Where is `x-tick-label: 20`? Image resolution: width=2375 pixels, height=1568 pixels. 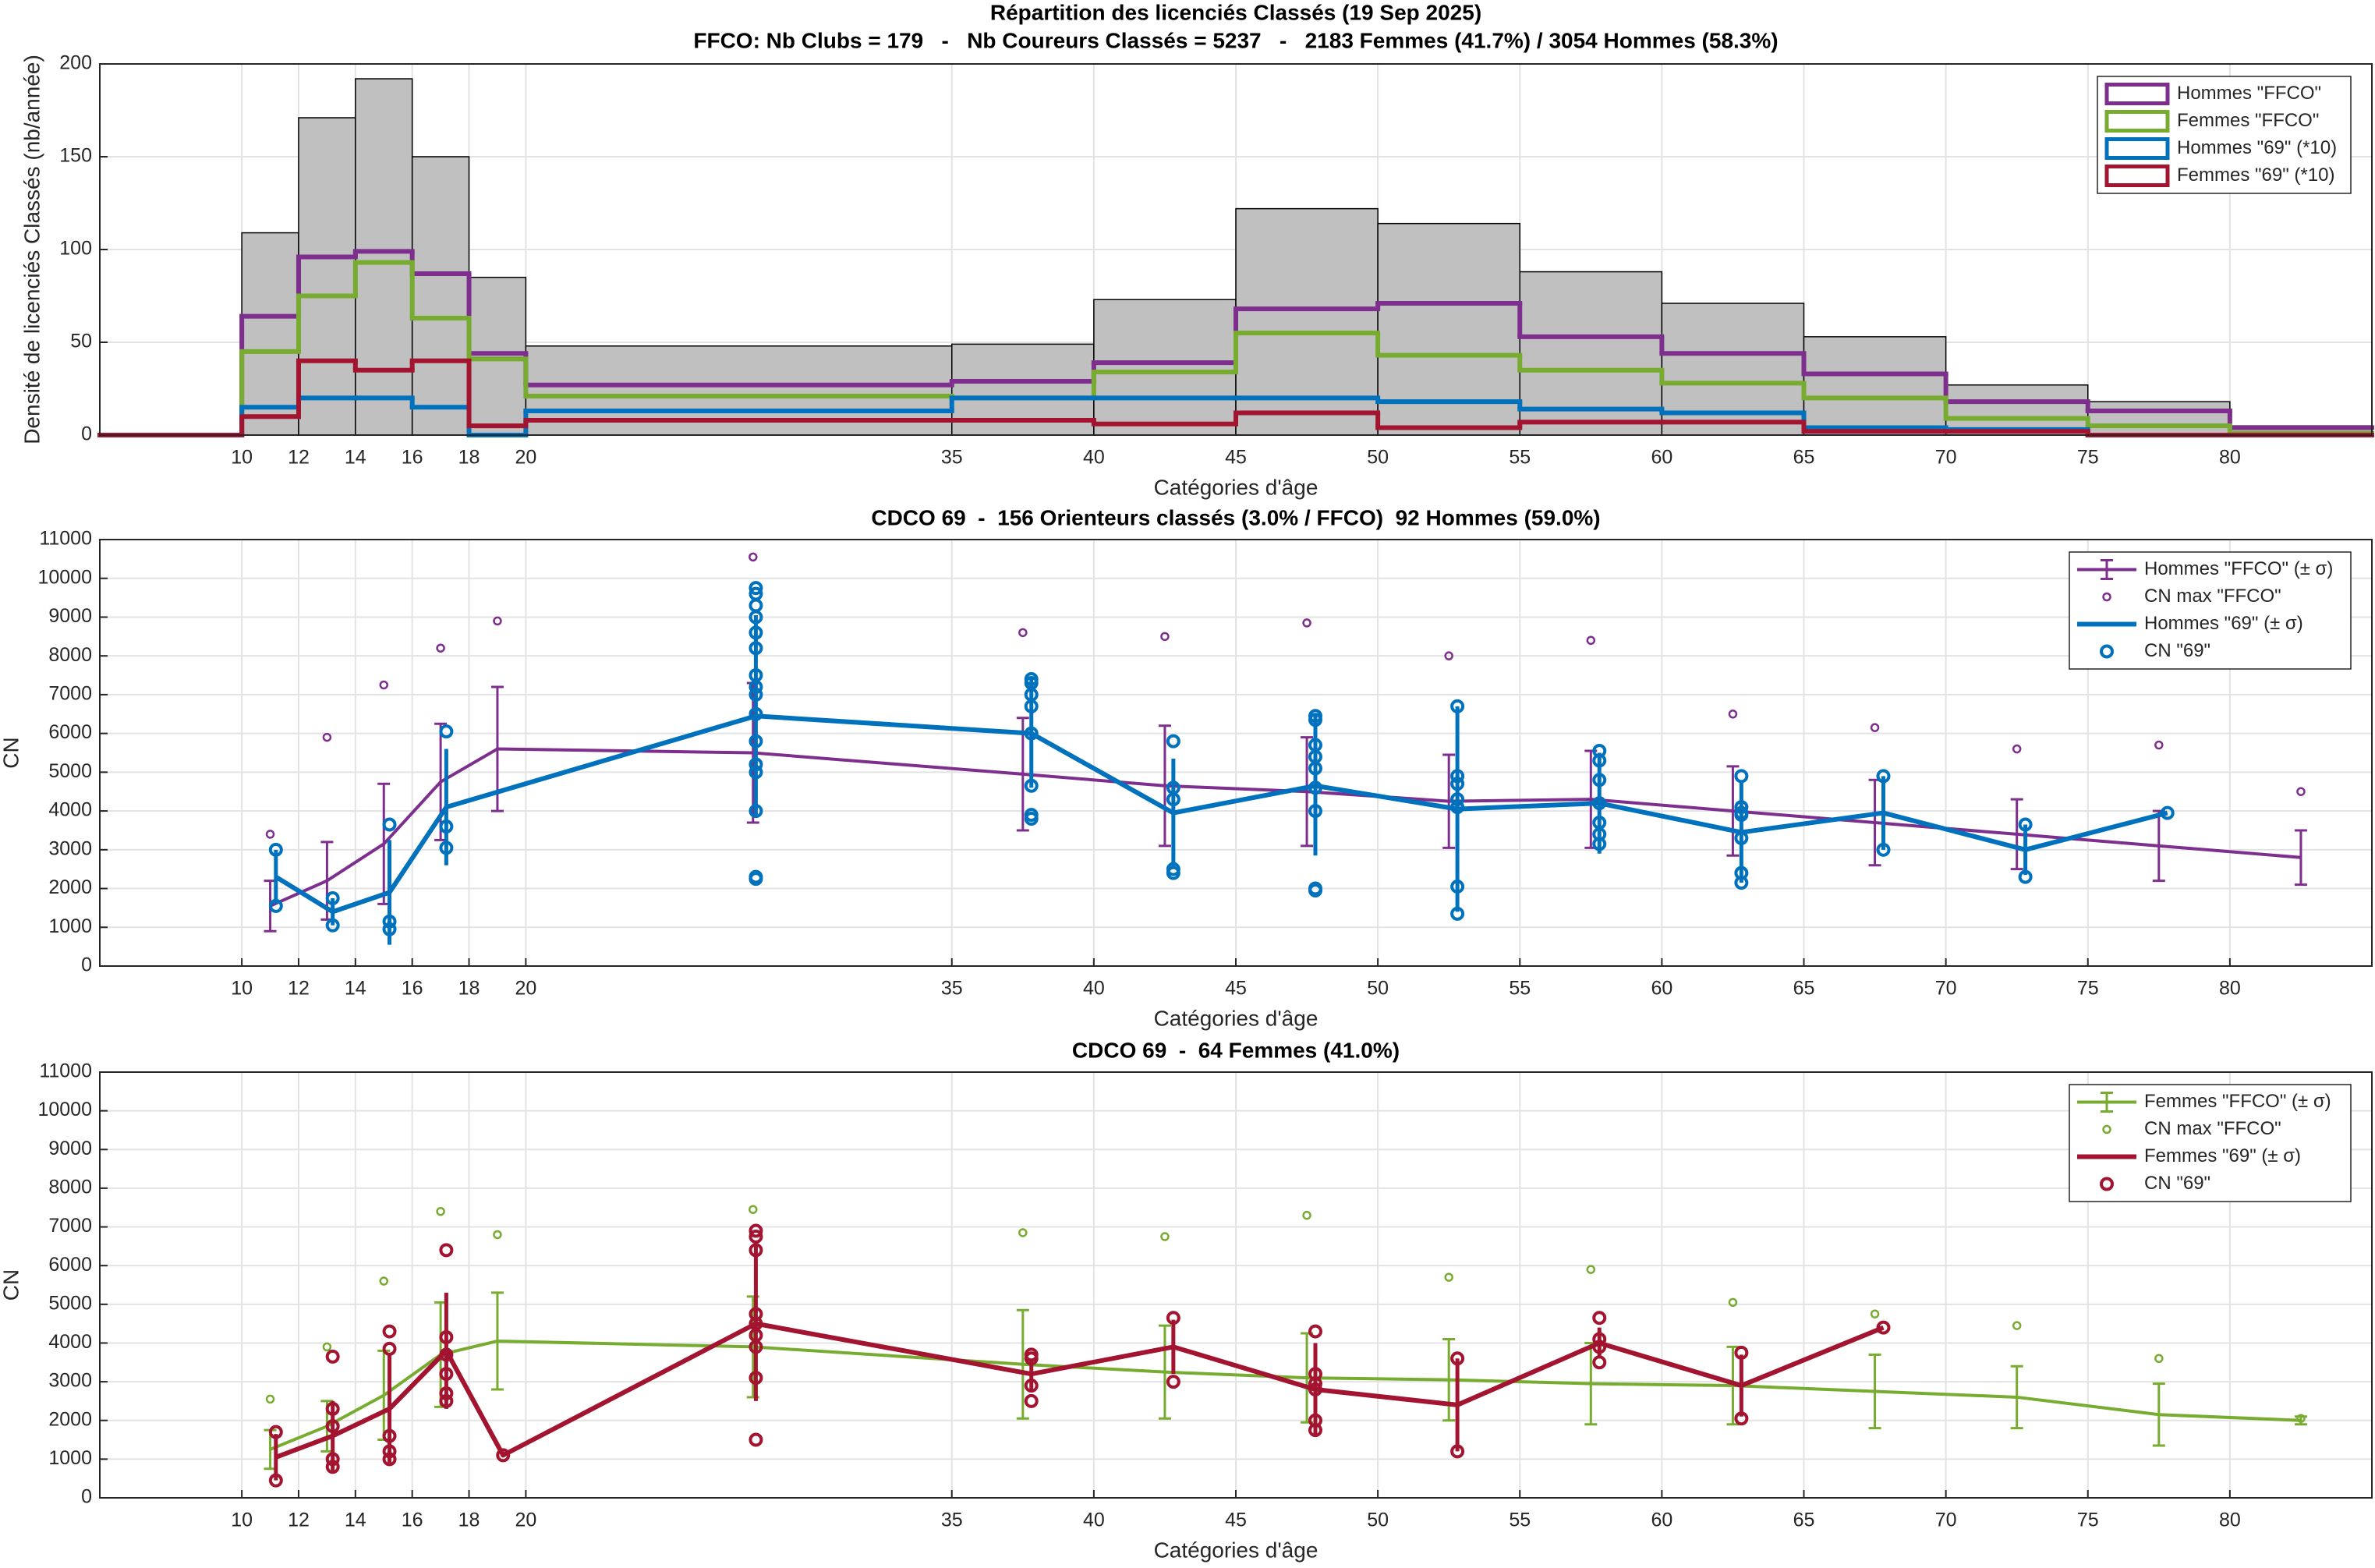 x-tick-label: 20 is located at coordinates (525, 1520).